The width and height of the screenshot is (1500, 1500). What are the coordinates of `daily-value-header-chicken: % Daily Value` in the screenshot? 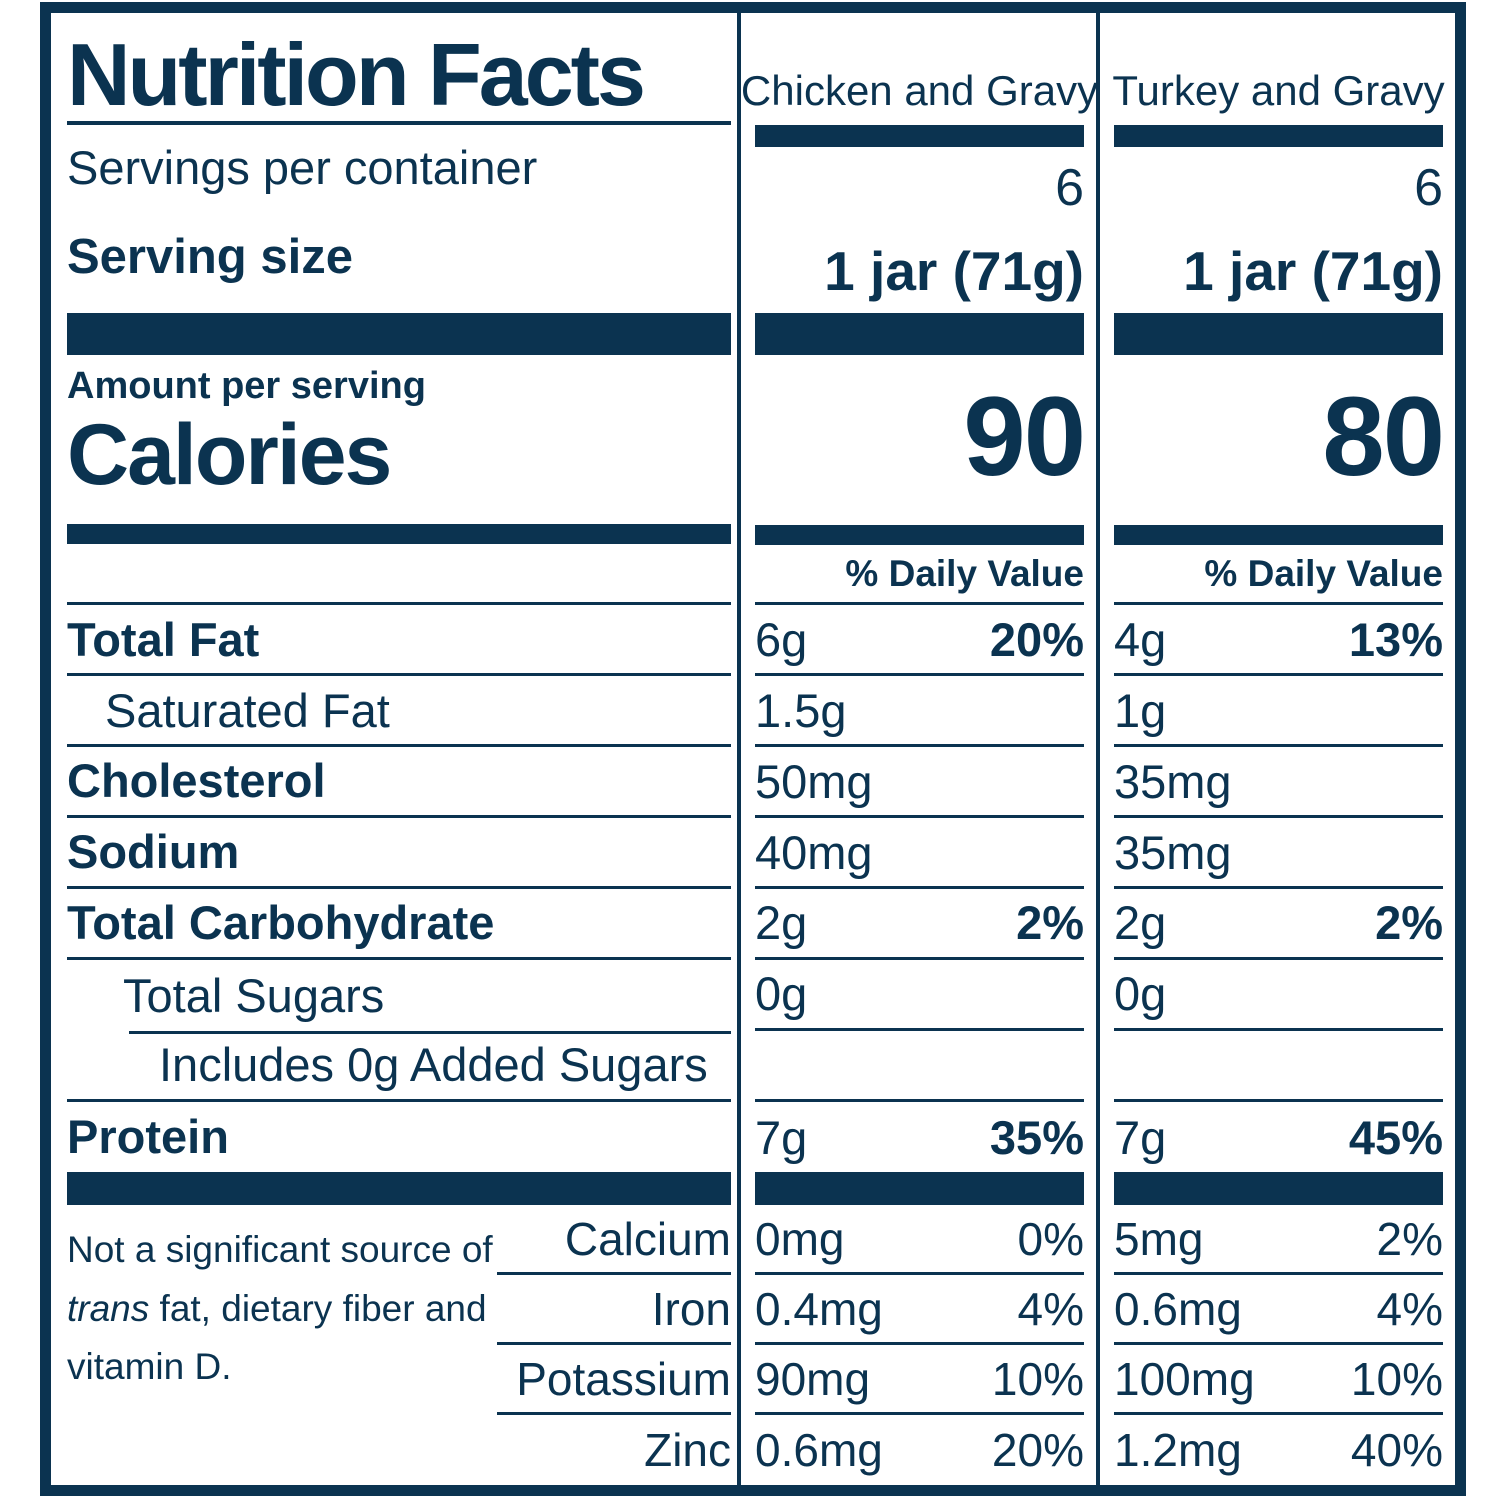 It's located at (964, 573).